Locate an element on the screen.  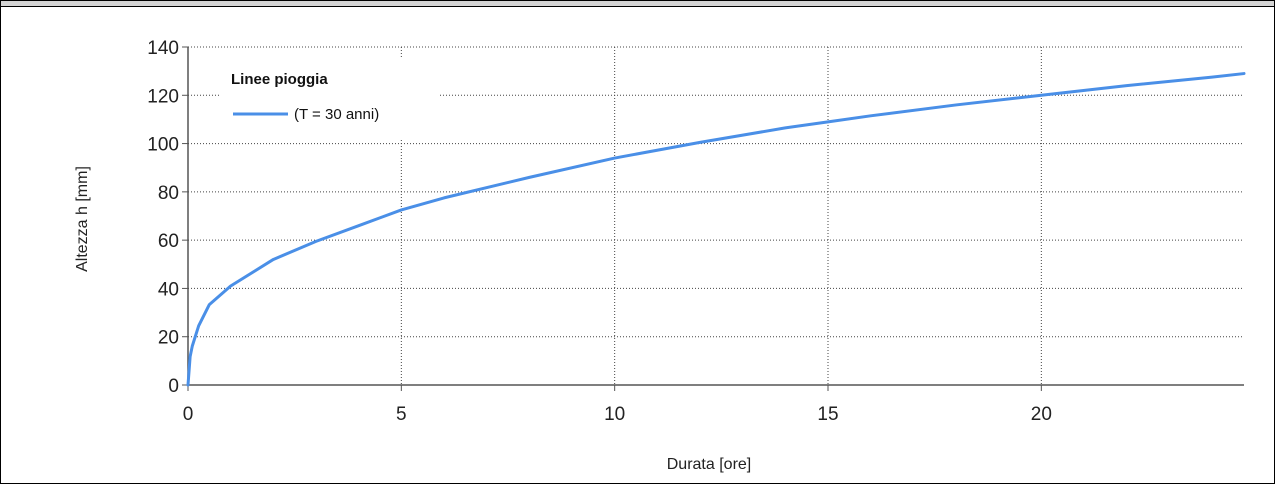
legend: Linee pioggia (T = 30 anni) is located at coordinates (330, 98).